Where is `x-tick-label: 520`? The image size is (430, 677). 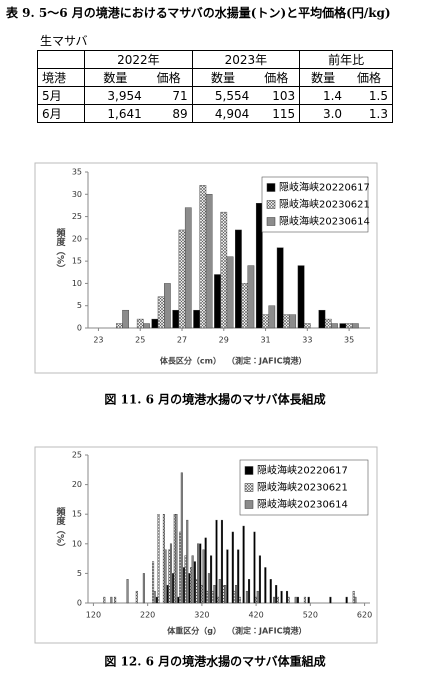 x-tick-label: 520 is located at coordinates (310, 615).